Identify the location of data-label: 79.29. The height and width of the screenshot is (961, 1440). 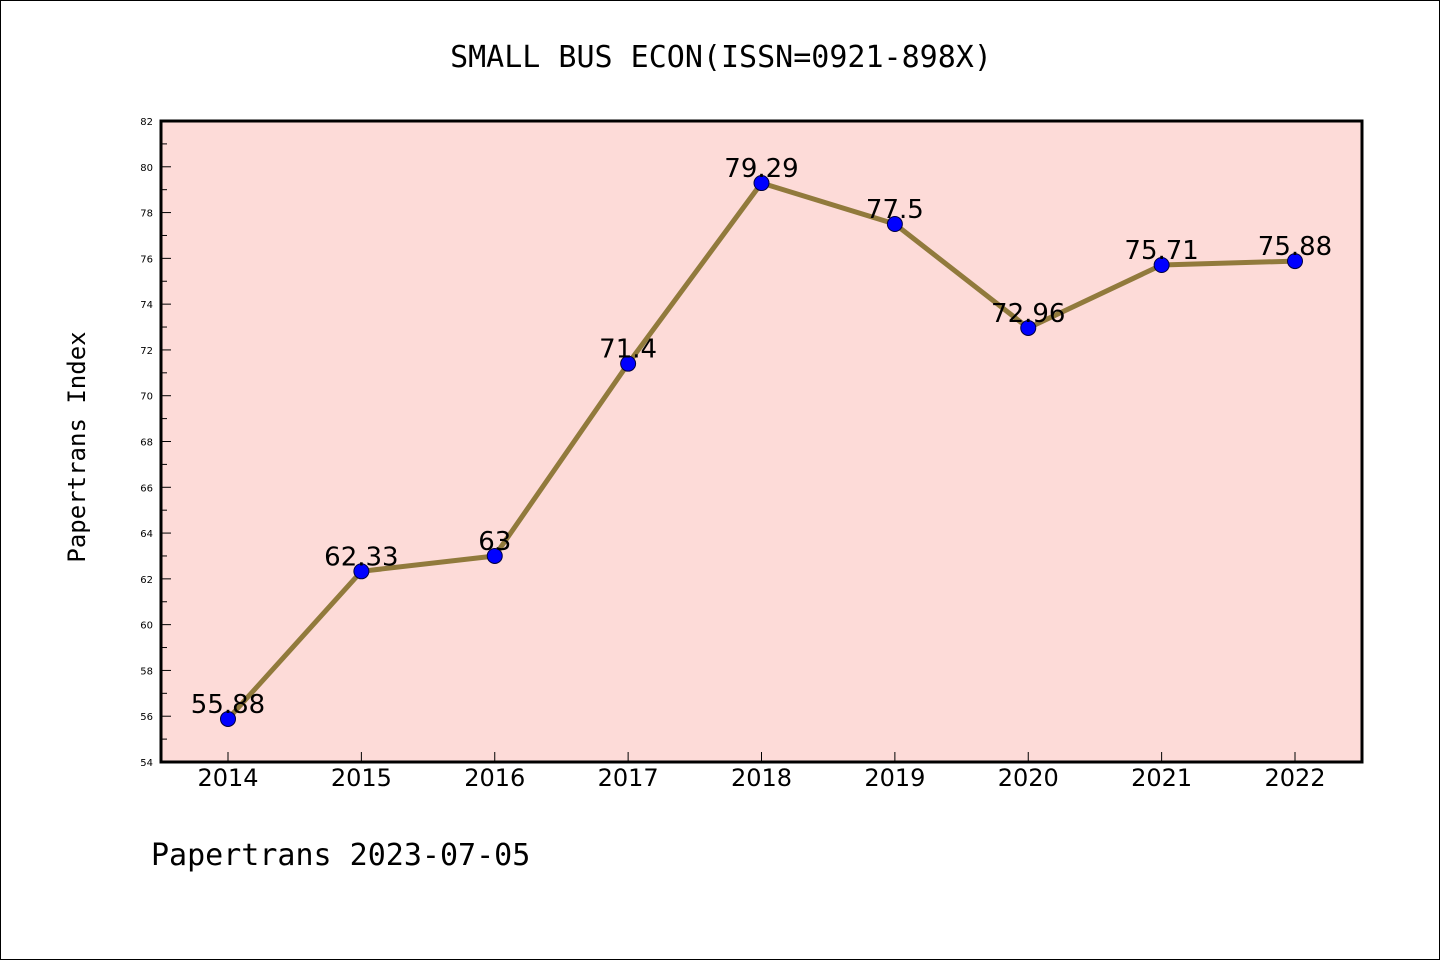
(761, 169).